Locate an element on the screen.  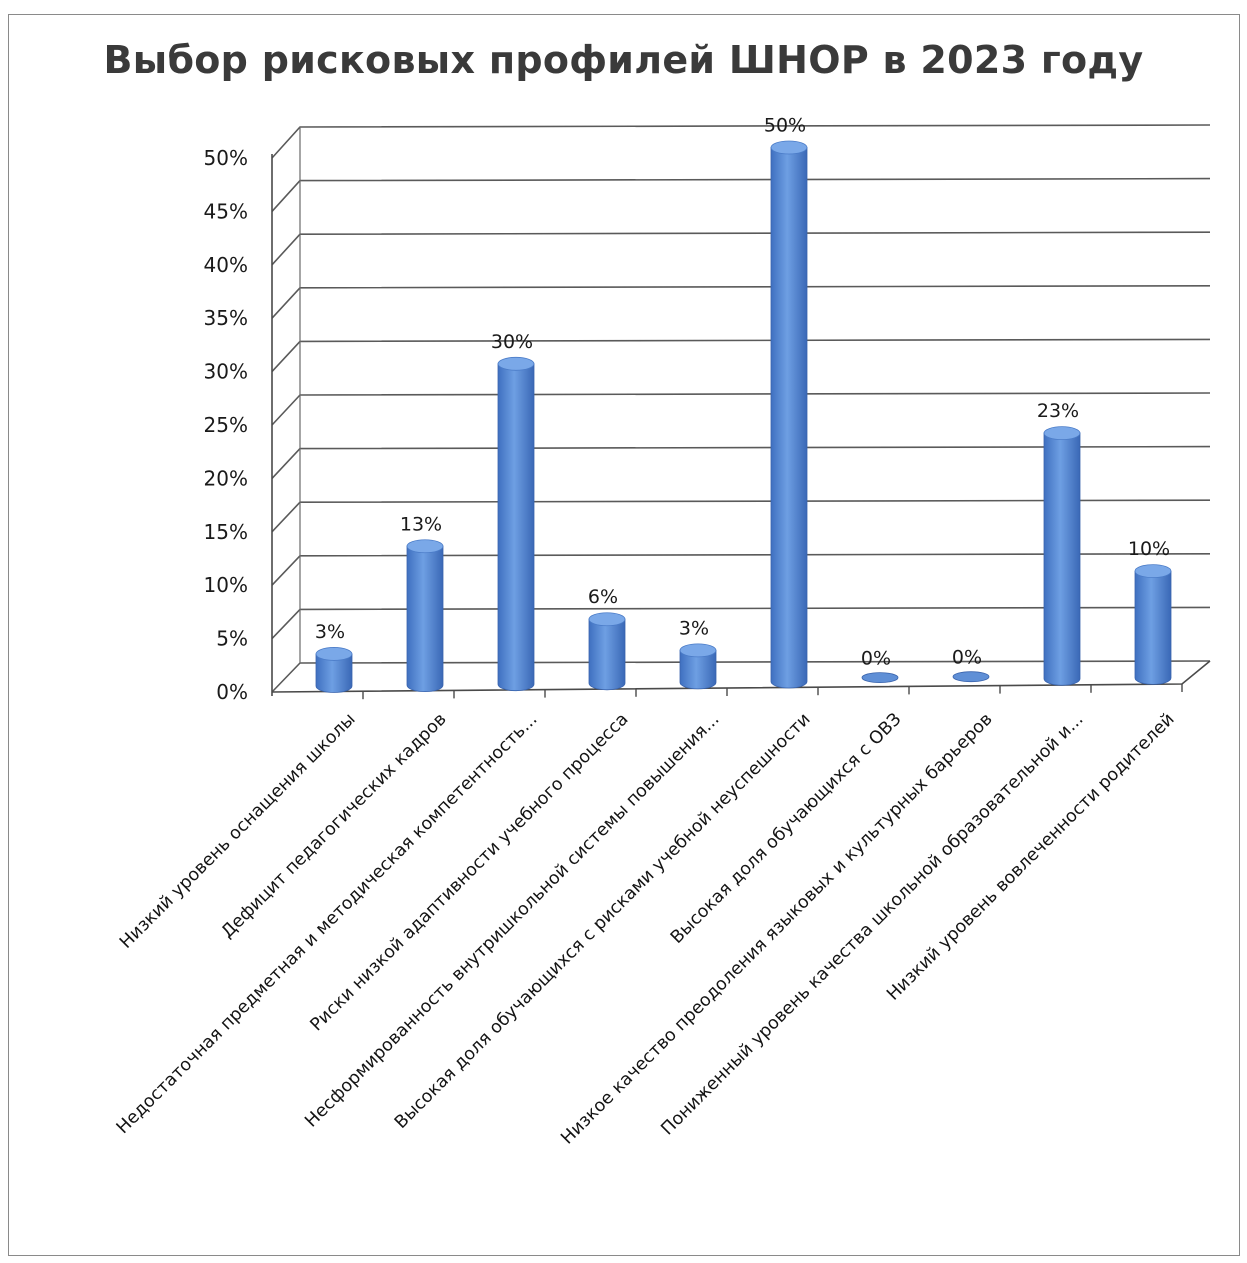
data-label: 30% is located at coordinates (512, 342).